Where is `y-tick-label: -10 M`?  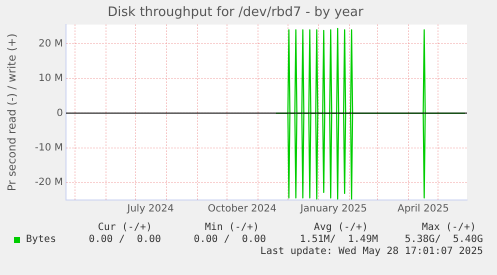 y-tick-label: -10 M is located at coordinates (48, 148).